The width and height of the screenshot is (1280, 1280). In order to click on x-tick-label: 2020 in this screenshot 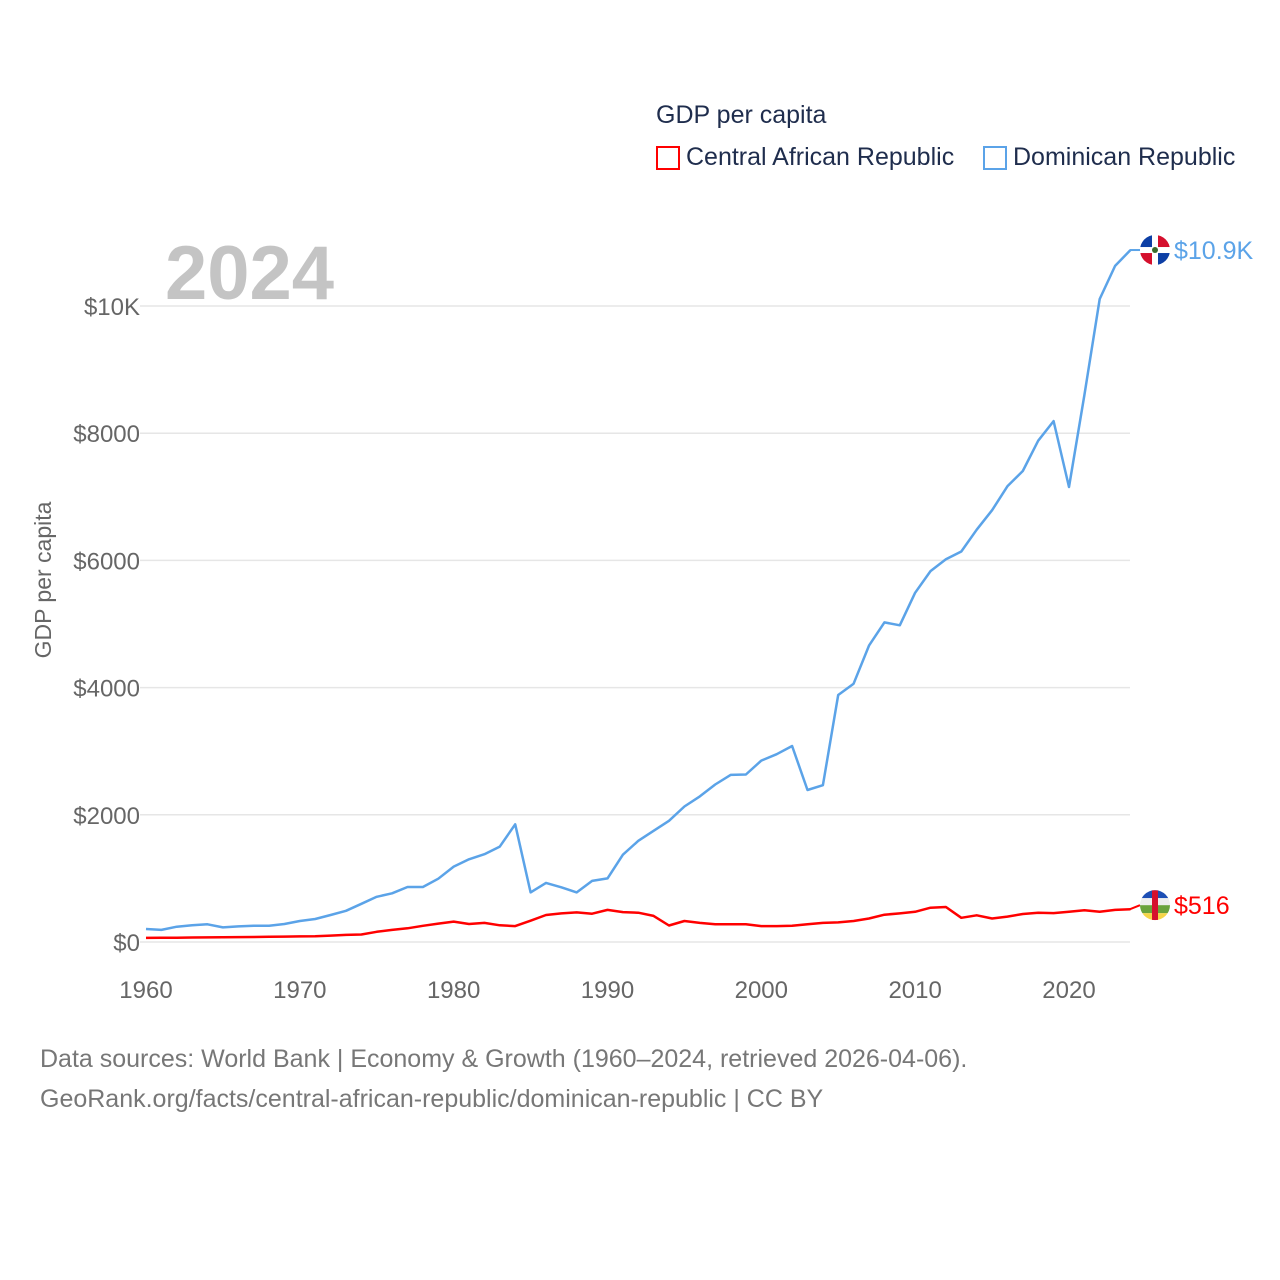, I will do `click(1068, 990)`.